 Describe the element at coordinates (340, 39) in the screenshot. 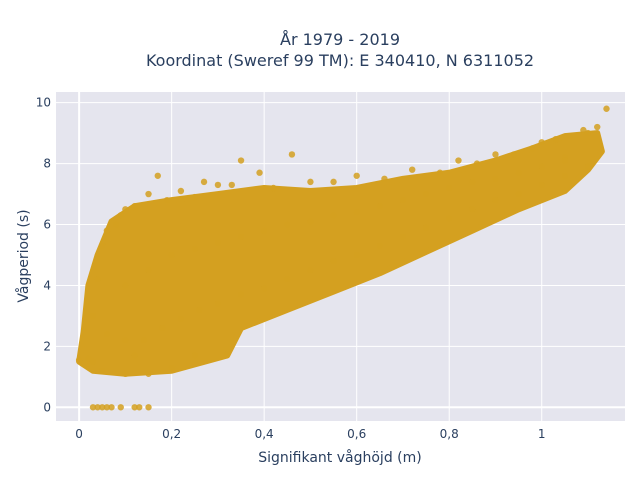

I see `chart-title-line1: År 1979 - 2019` at that location.